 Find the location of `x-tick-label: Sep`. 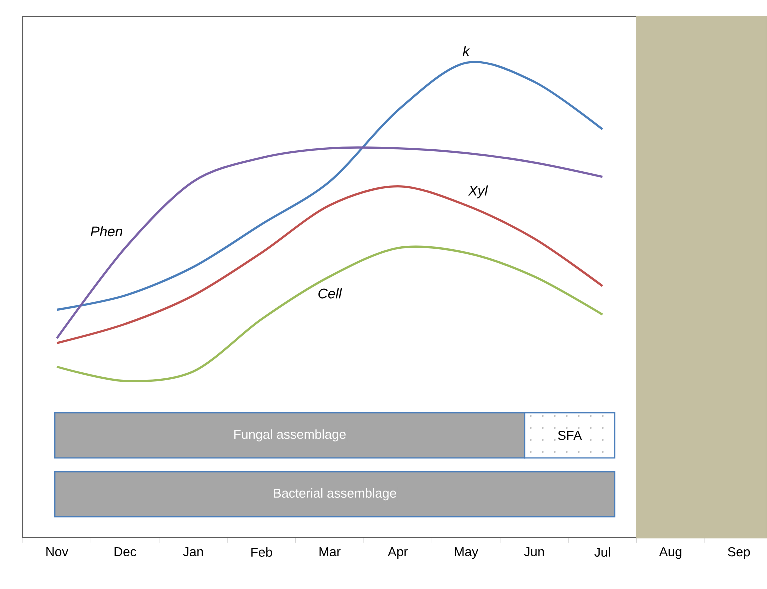

x-tick-label: Sep is located at coordinates (739, 553).